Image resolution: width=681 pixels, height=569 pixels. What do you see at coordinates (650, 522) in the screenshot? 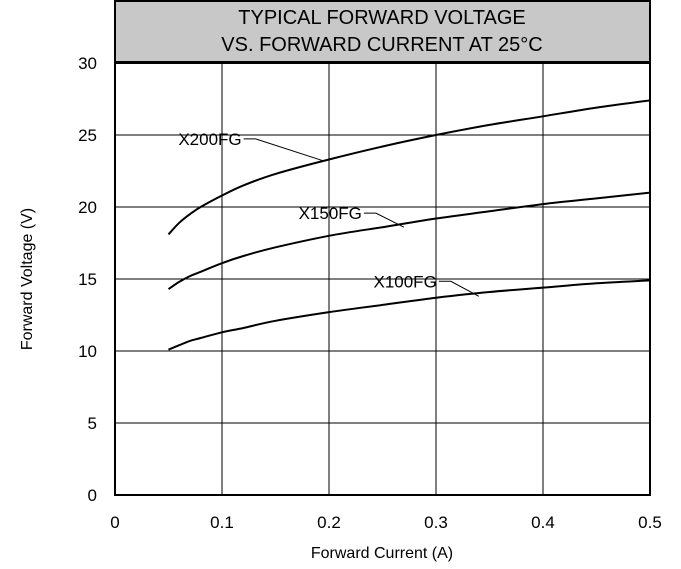
I see `x-tick-label: 0.5` at bounding box center [650, 522].